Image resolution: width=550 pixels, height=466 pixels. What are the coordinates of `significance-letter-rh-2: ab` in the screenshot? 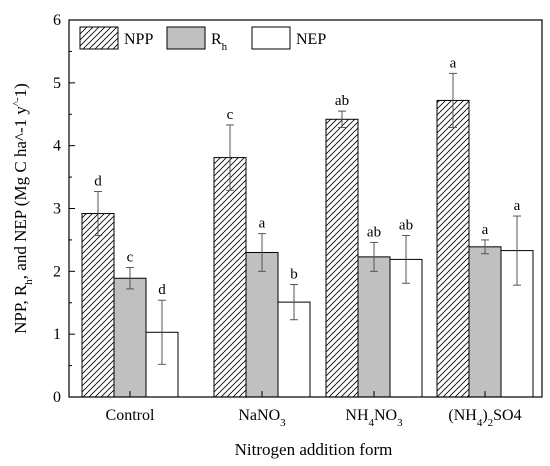 It's located at (374, 232).